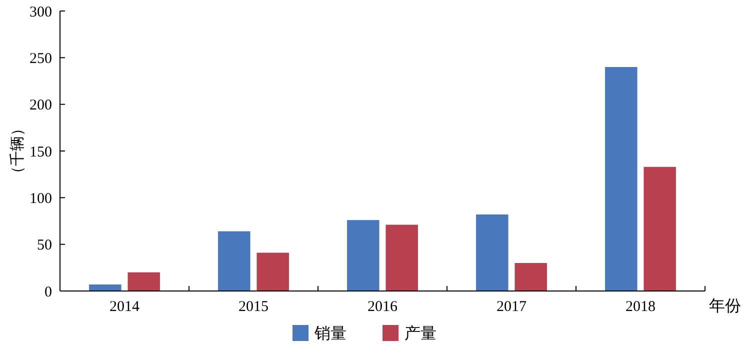 The width and height of the screenshot is (750, 349). I want to click on x-axis-title: 年份, so click(725, 306).